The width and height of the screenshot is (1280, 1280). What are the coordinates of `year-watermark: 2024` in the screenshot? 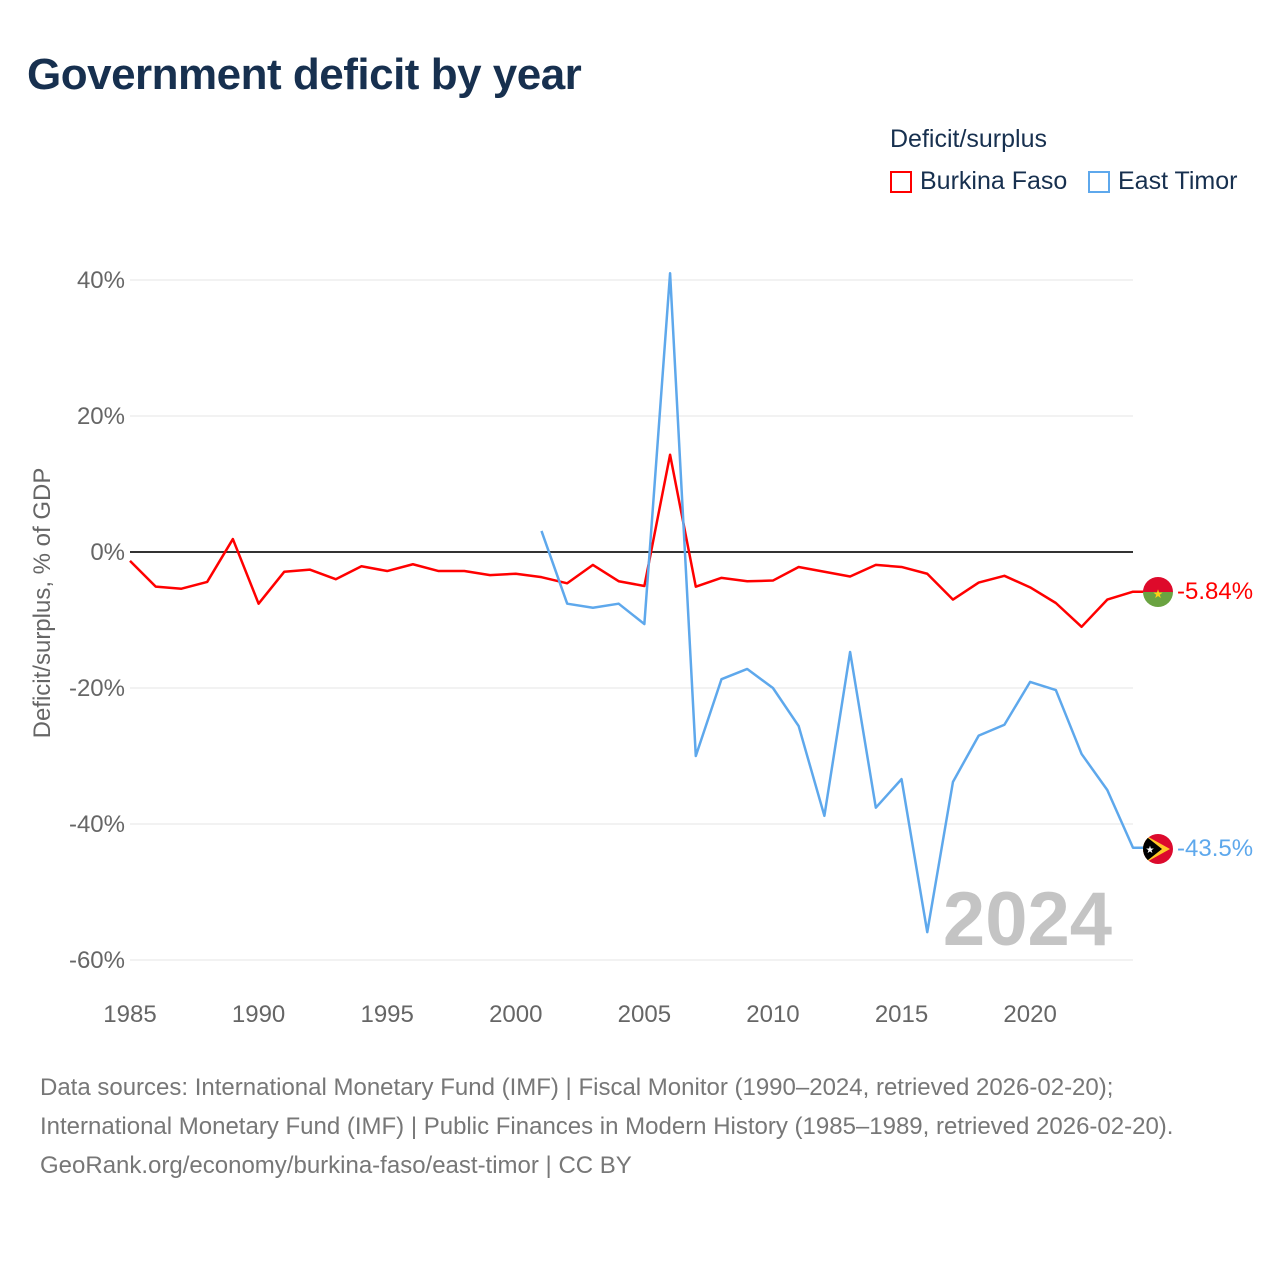 It's located at (1027, 919).